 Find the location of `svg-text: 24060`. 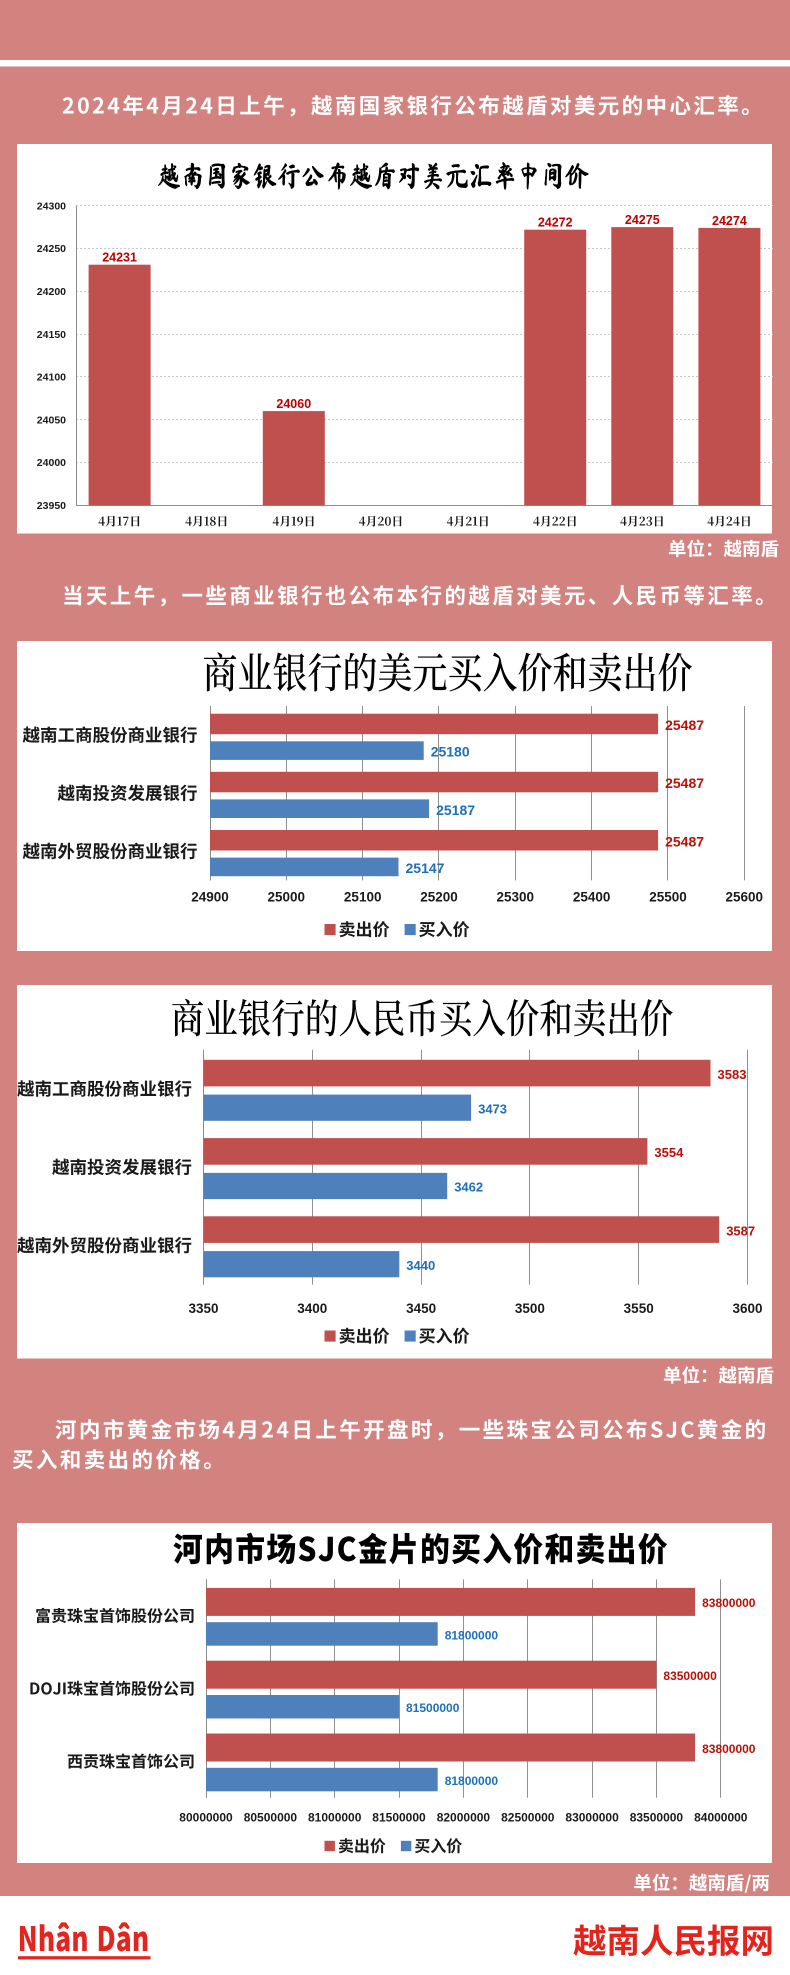

svg-text: 24060 is located at coordinates (293, 404).